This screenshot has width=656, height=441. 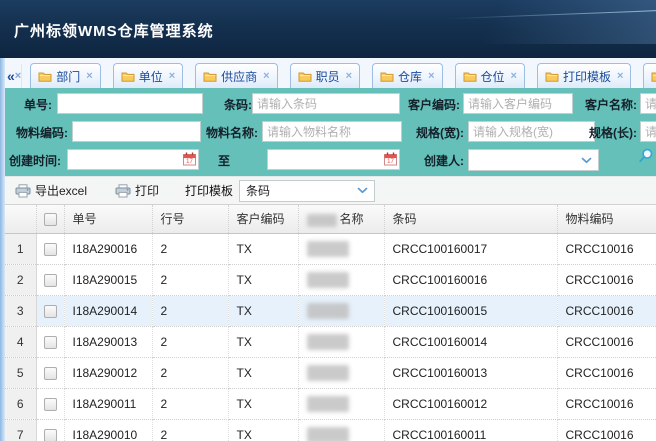 What do you see at coordinates (2, 249) in the screenshot?
I see `left-edge-strip` at bounding box center [2, 249].